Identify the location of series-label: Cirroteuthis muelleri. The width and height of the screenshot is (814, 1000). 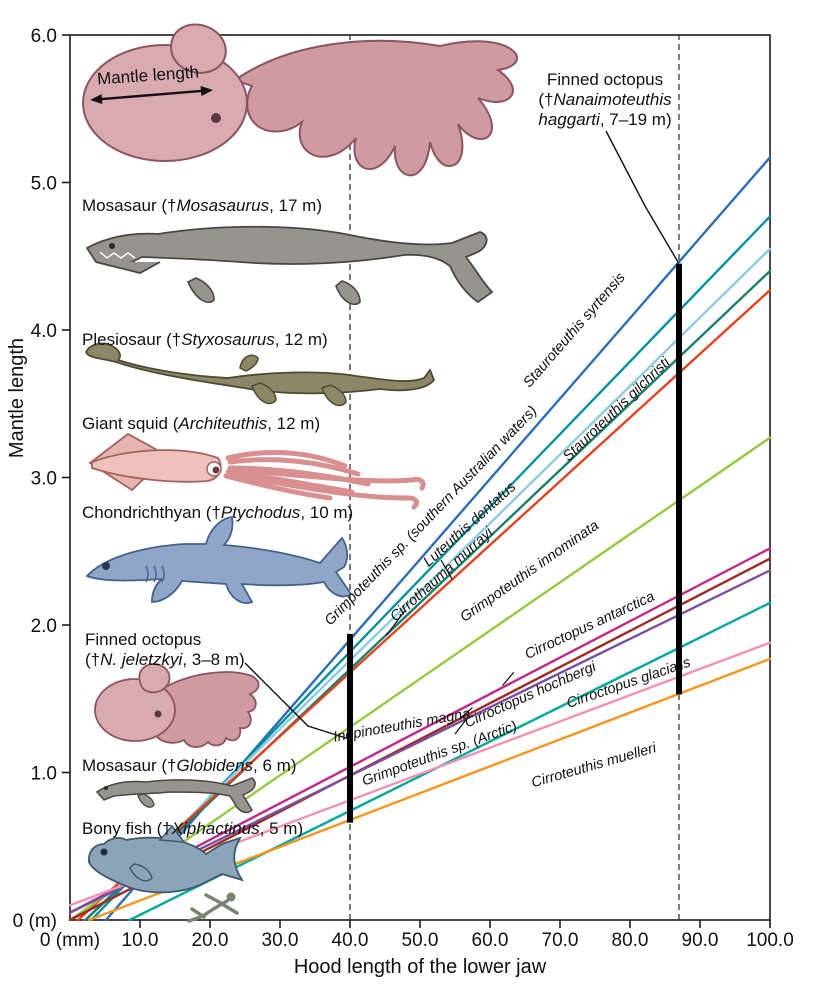
(594, 765).